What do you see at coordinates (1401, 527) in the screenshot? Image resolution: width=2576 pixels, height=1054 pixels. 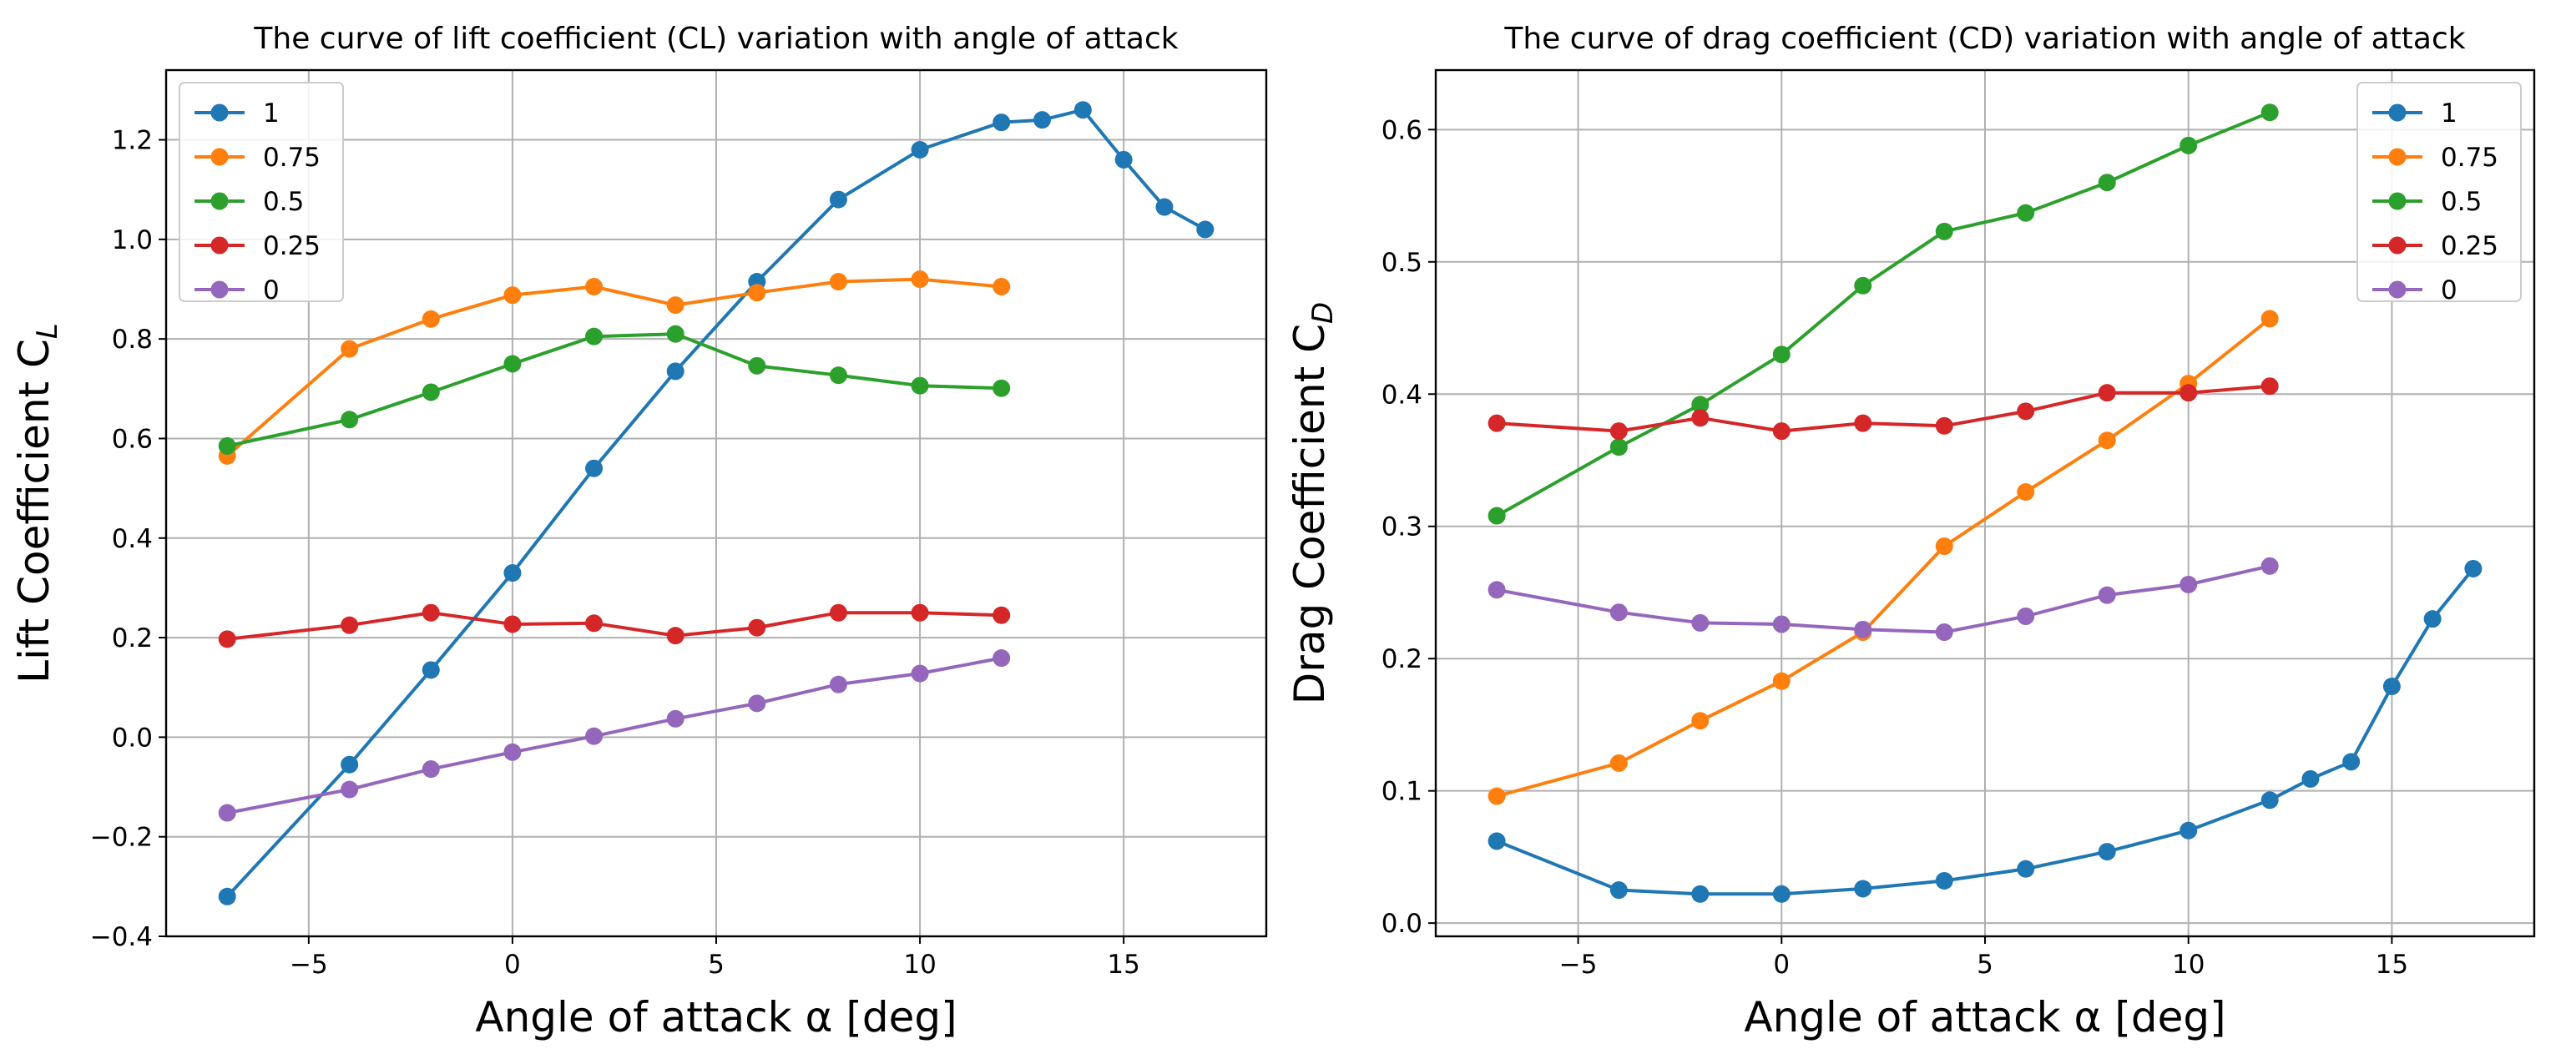 I see `drag-y-tick-label: 0.3` at bounding box center [1401, 527].